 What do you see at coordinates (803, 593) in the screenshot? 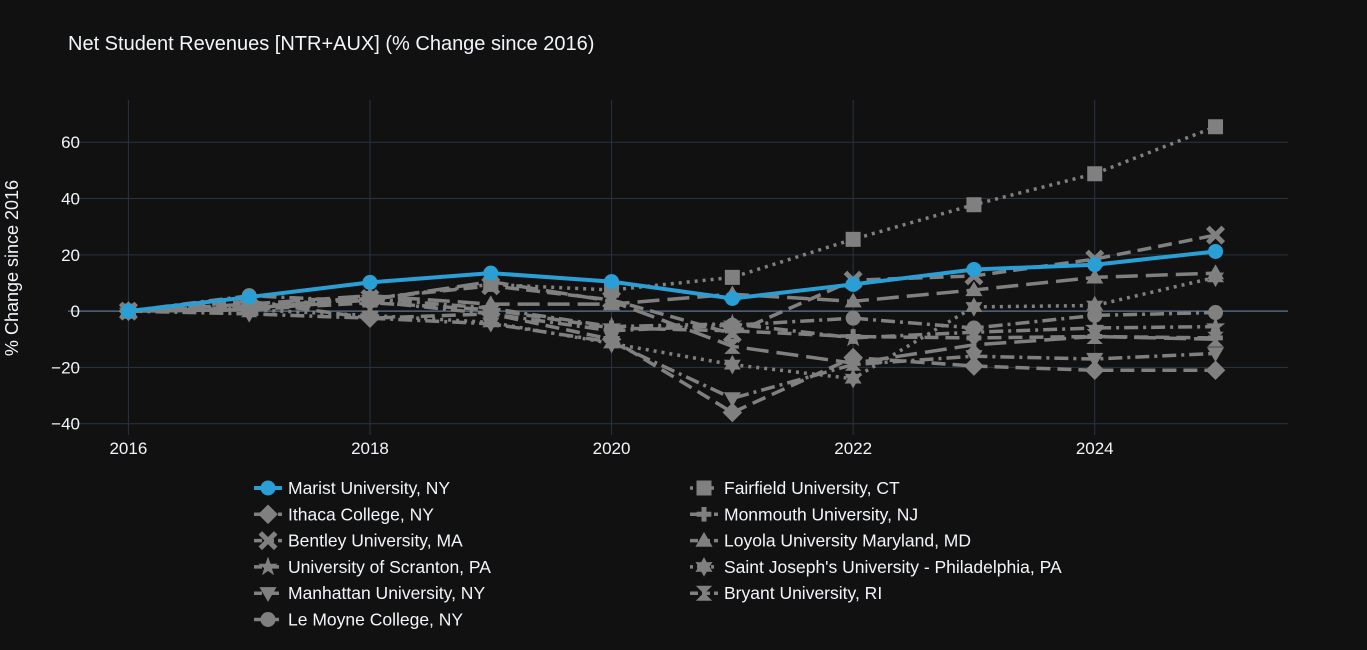
I see `legend-label: Bryant University, RI` at bounding box center [803, 593].